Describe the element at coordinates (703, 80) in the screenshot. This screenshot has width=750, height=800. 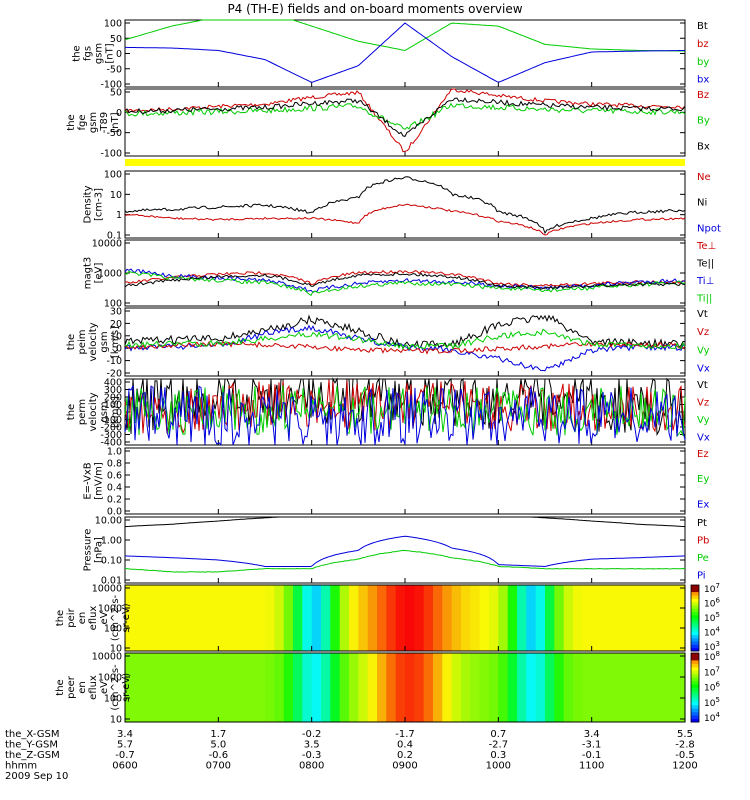
I see `legend-fgs-3: bx` at that location.